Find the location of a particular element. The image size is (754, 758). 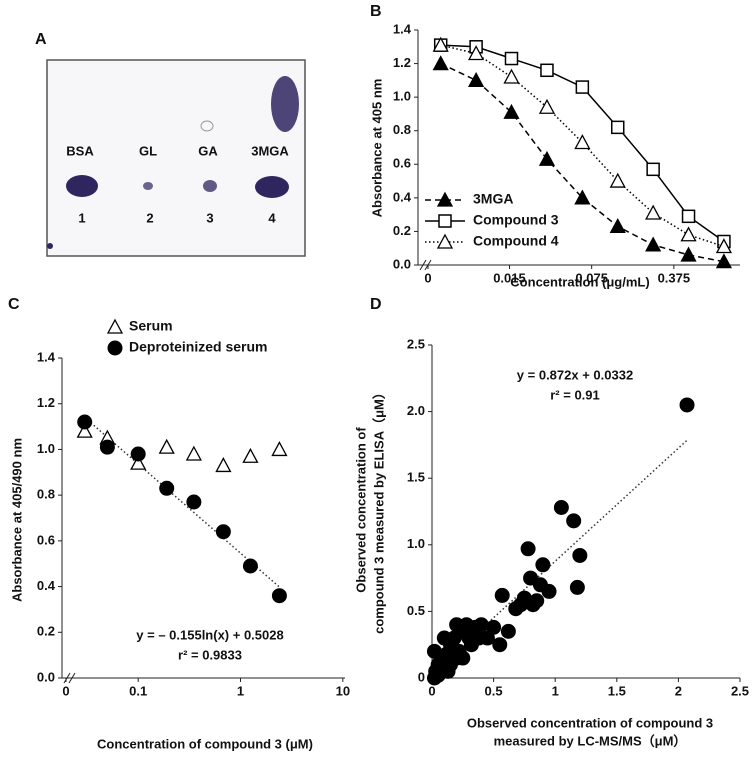

x-axis-title: measured by LC-MS/MS（μM） is located at coordinates (590, 740).